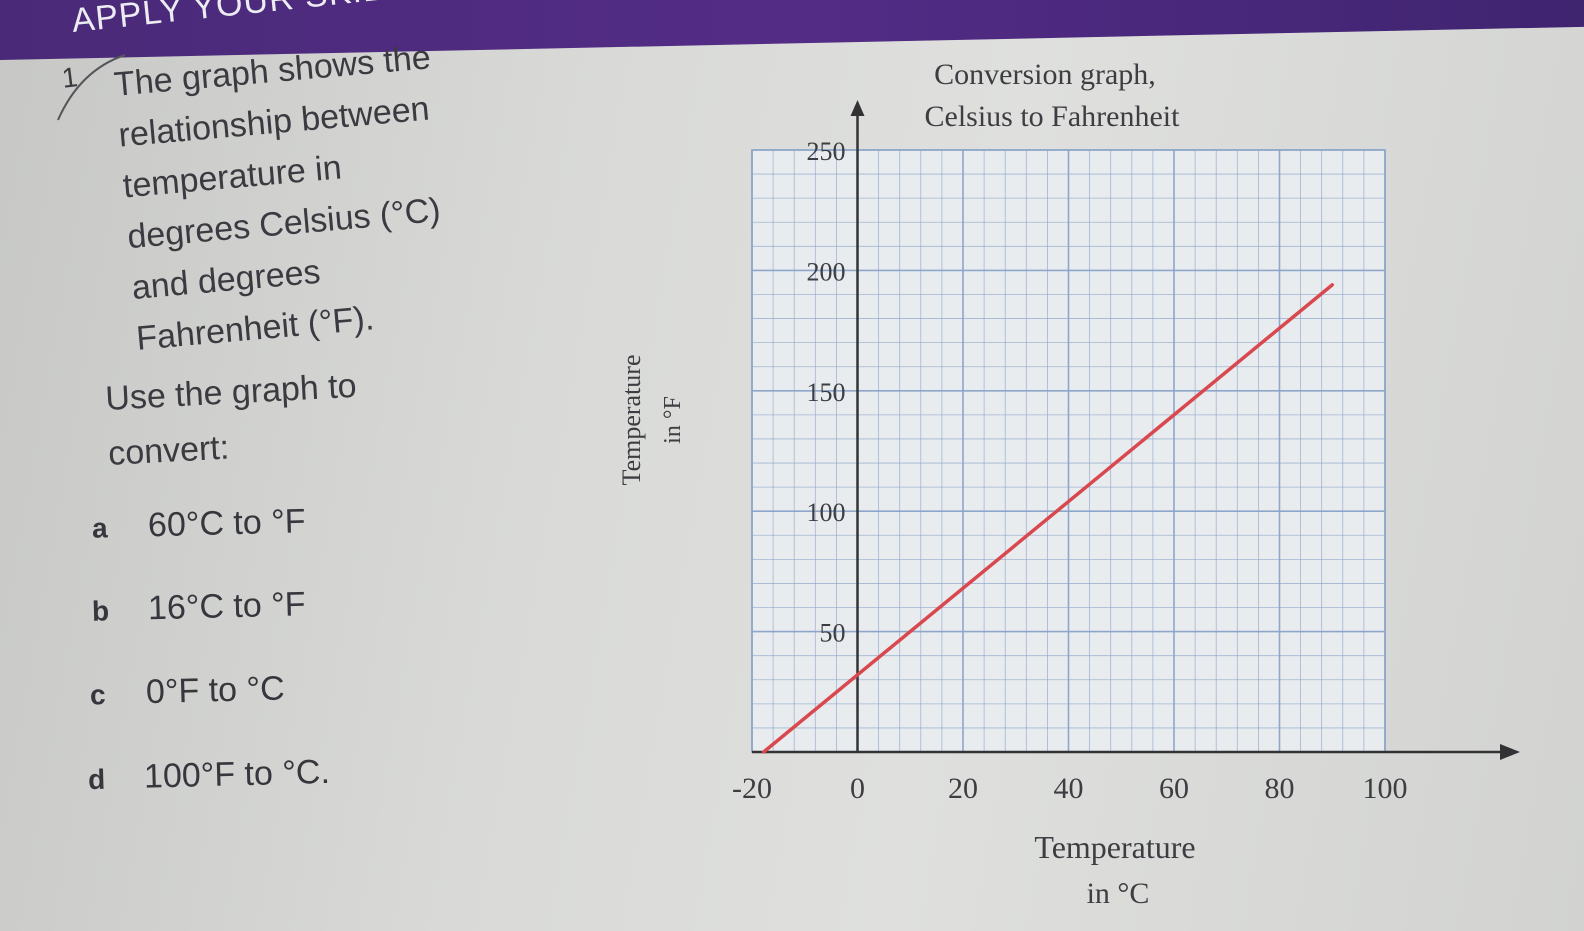 This screenshot has height=931, width=1584. What do you see at coordinates (1118, 893) in the screenshot?
I see `x-axis-label: in °C` at bounding box center [1118, 893].